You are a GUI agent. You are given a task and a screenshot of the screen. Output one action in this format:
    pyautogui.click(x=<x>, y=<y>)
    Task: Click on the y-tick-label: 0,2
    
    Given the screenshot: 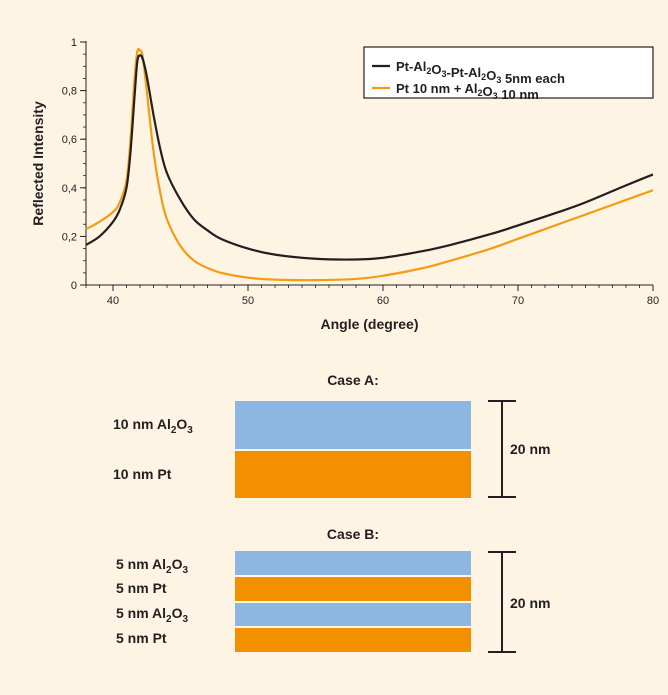 What is the action you would take?
    pyautogui.click(x=69, y=237)
    